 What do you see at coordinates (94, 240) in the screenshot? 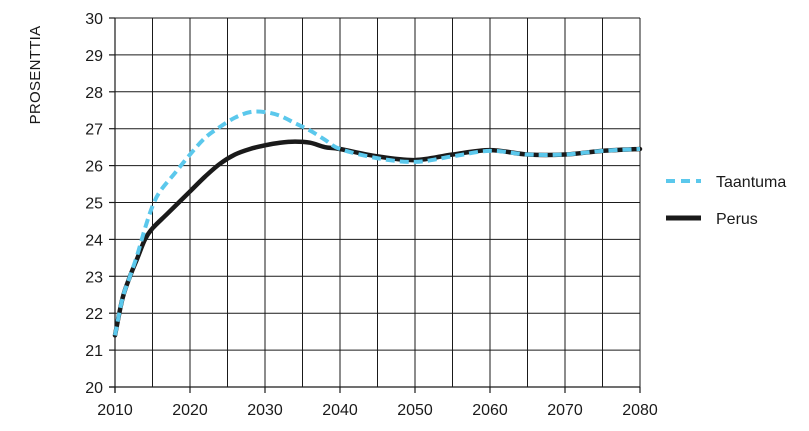
I see `y-tick-label: 24` at bounding box center [94, 240].